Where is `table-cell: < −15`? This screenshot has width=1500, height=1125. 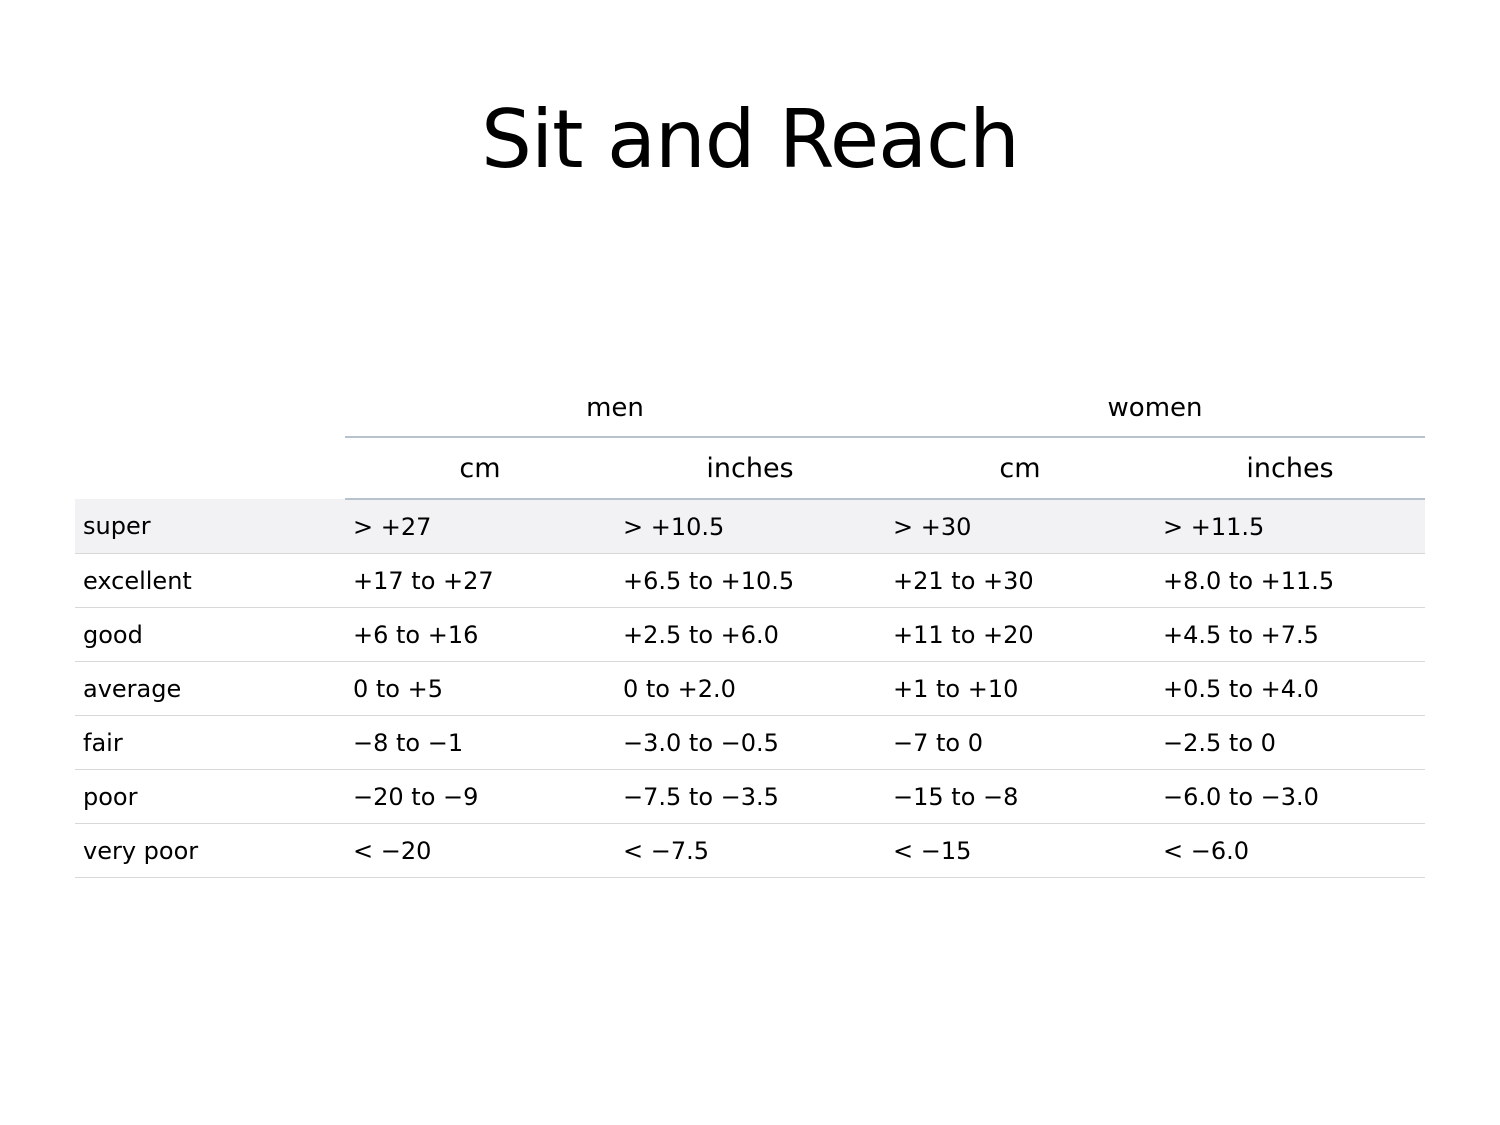
table-cell: < −15 is located at coordinates (1020, 850).